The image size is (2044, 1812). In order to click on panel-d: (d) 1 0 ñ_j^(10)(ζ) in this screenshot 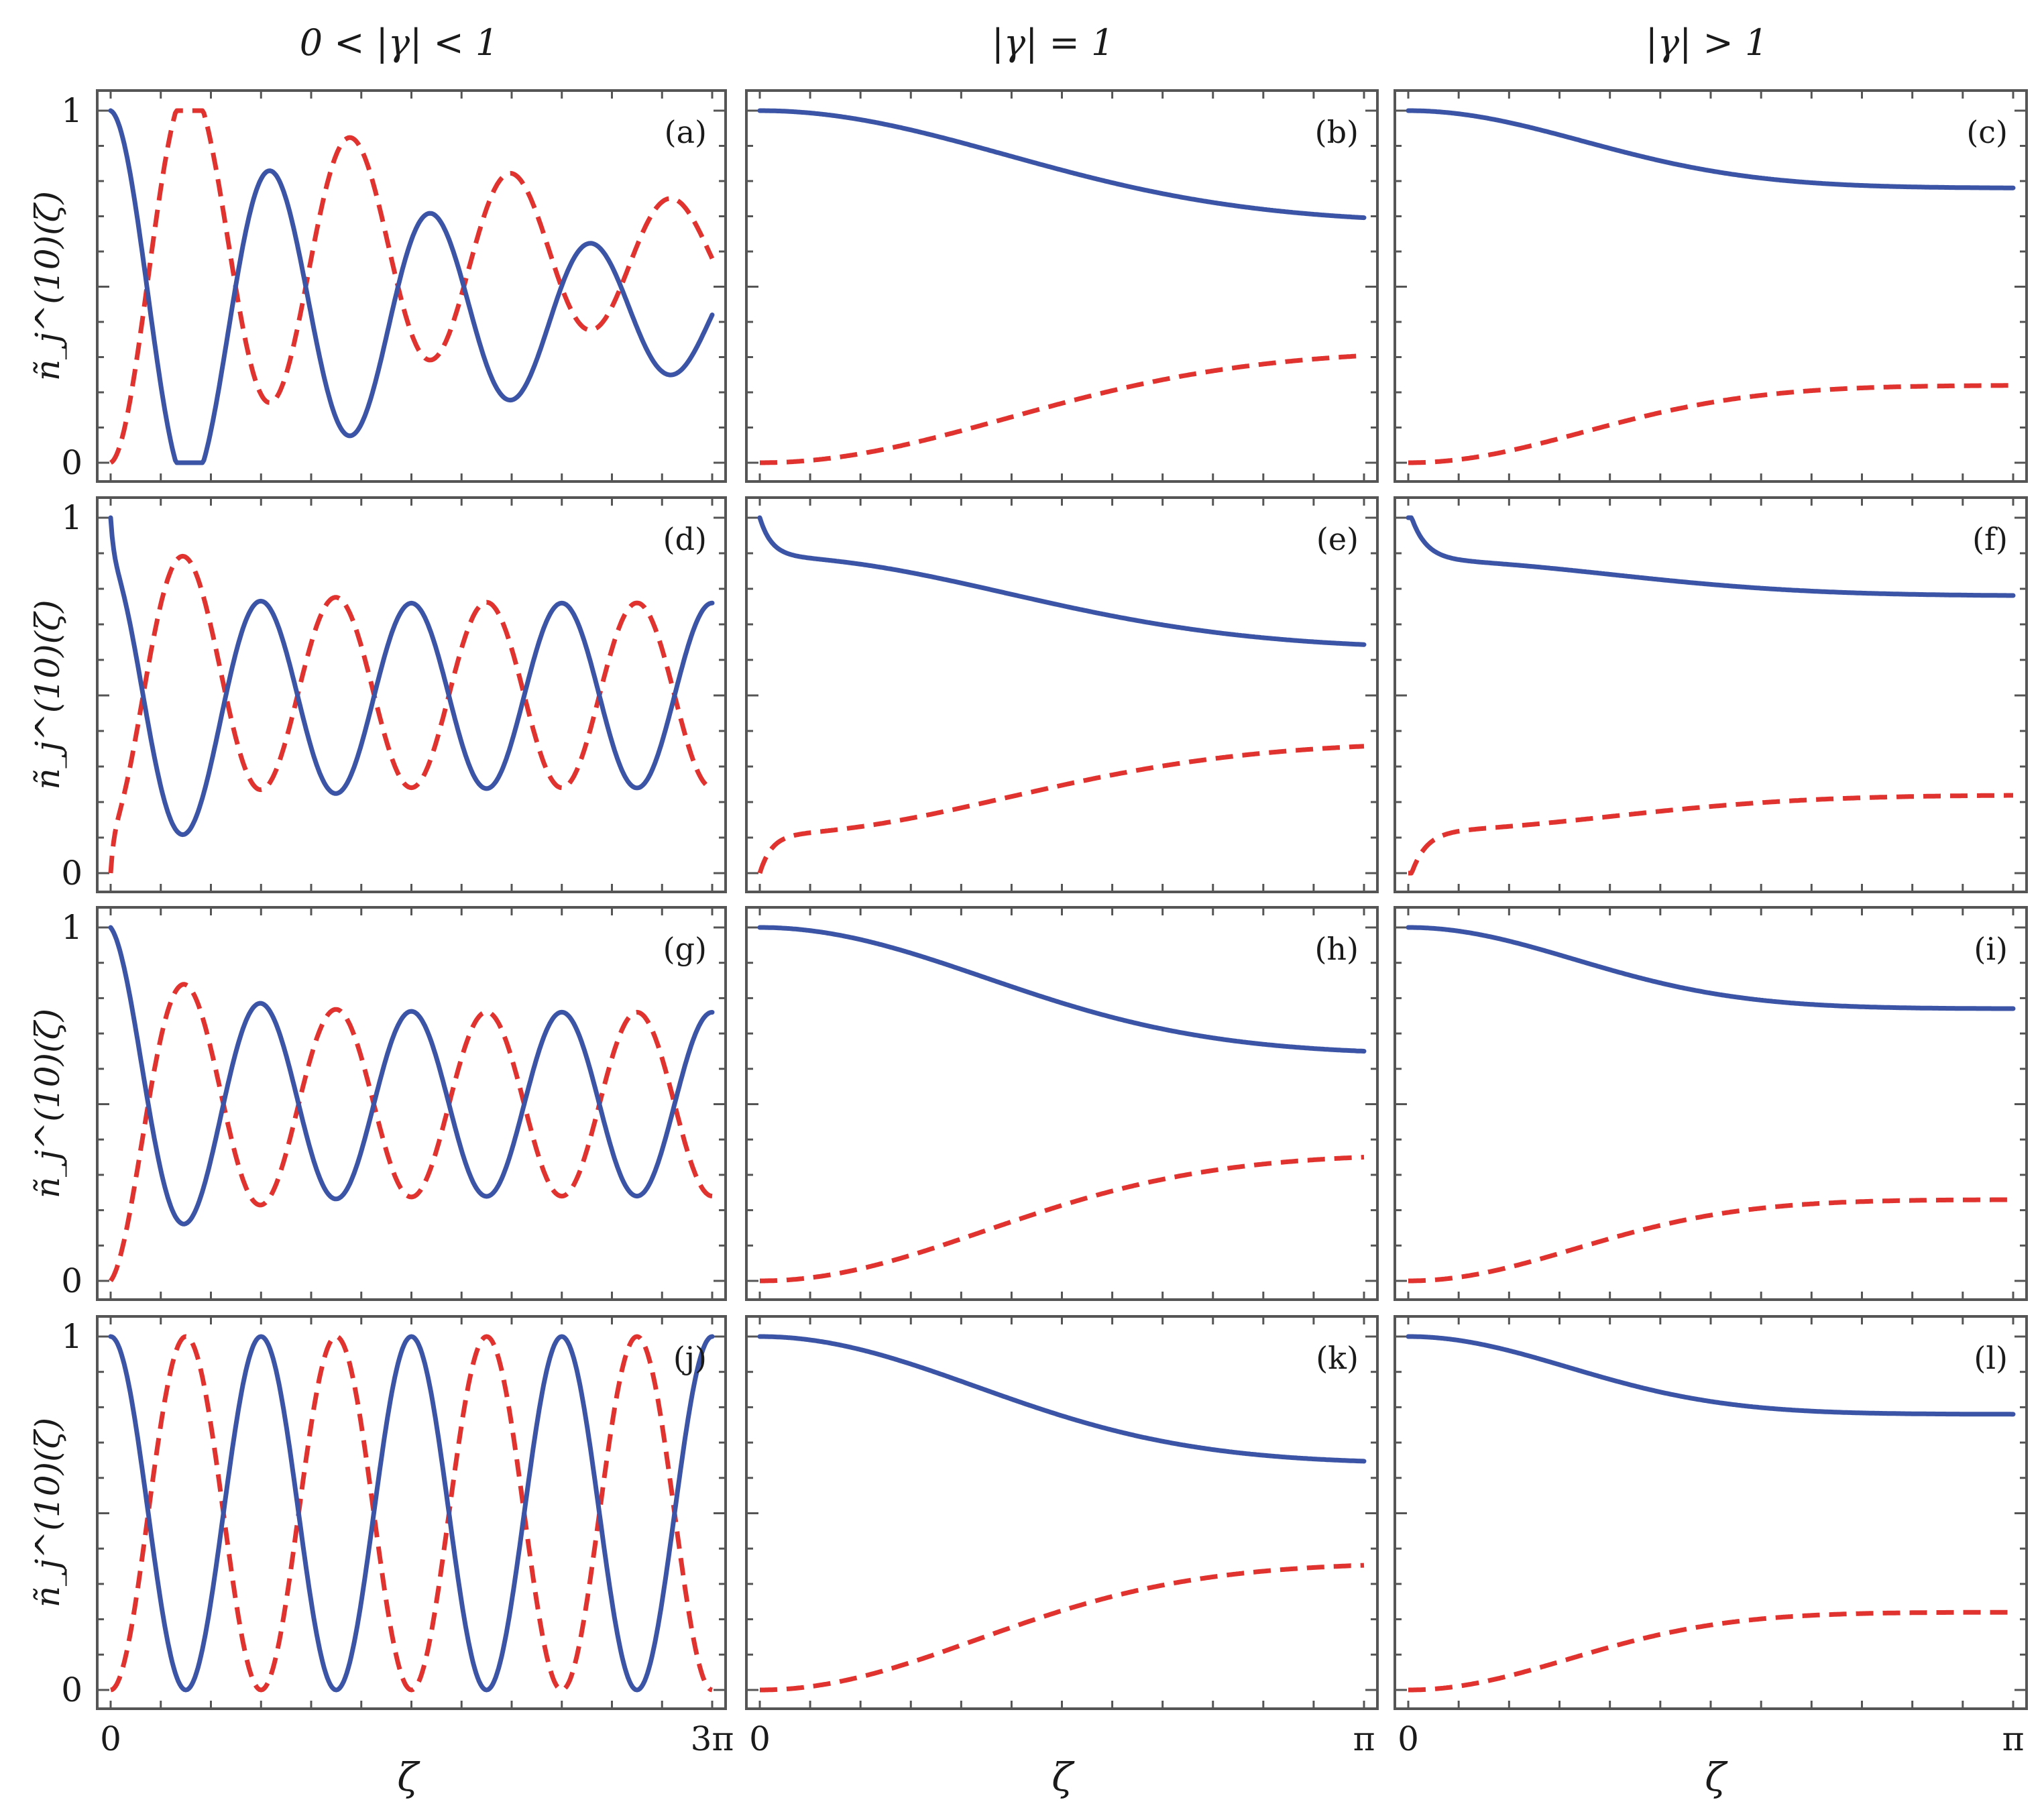, I will do `click(377, 694)`.